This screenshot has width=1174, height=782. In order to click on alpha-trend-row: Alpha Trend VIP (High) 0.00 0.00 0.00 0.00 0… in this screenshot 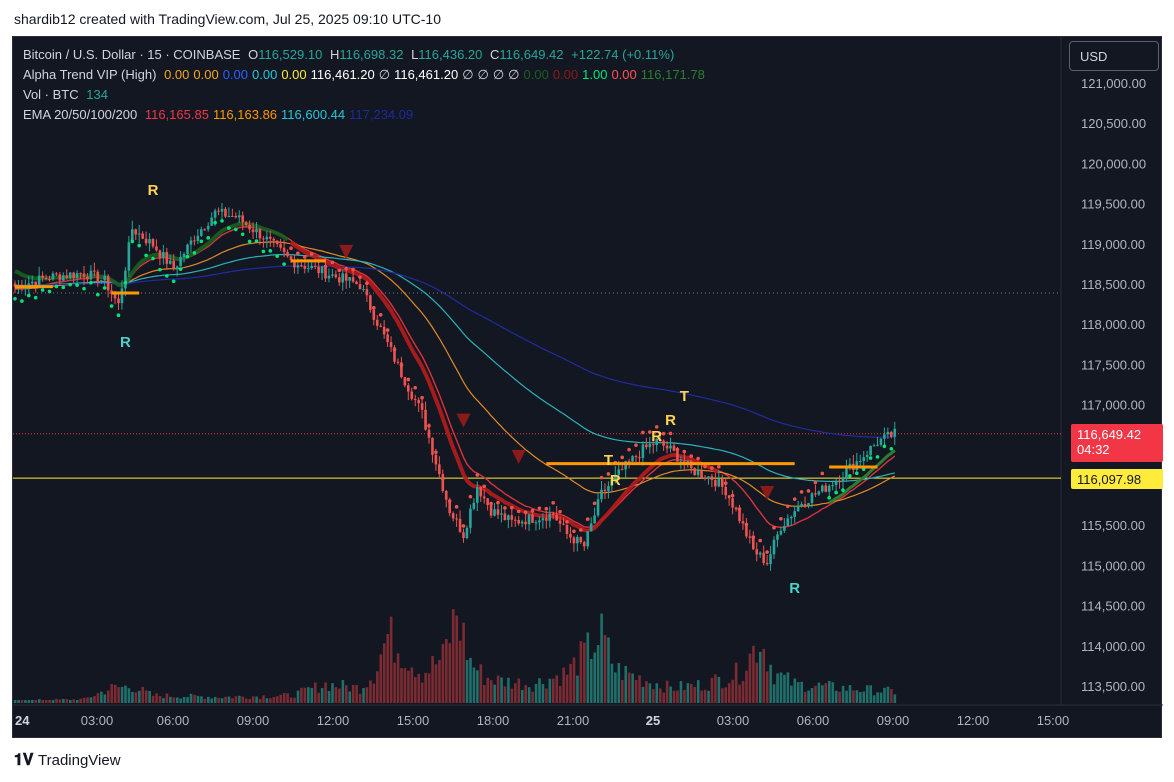, I will do `click(368, 75)`.